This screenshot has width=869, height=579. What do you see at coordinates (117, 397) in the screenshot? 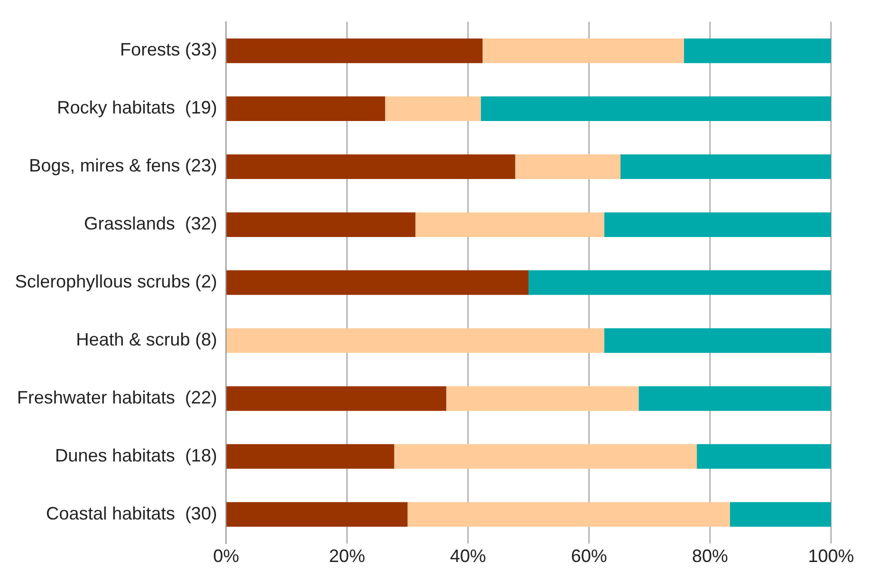
I see `y-tick-label: Freshwater habitats (22)` at bounding box center [117, 397].